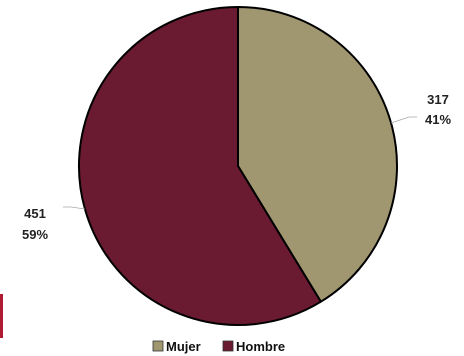 This screenshot has width=464, height=356. Describe the element at coordinates (73, 208) in the screenshot. I see `leader-line-hombre` at that location.